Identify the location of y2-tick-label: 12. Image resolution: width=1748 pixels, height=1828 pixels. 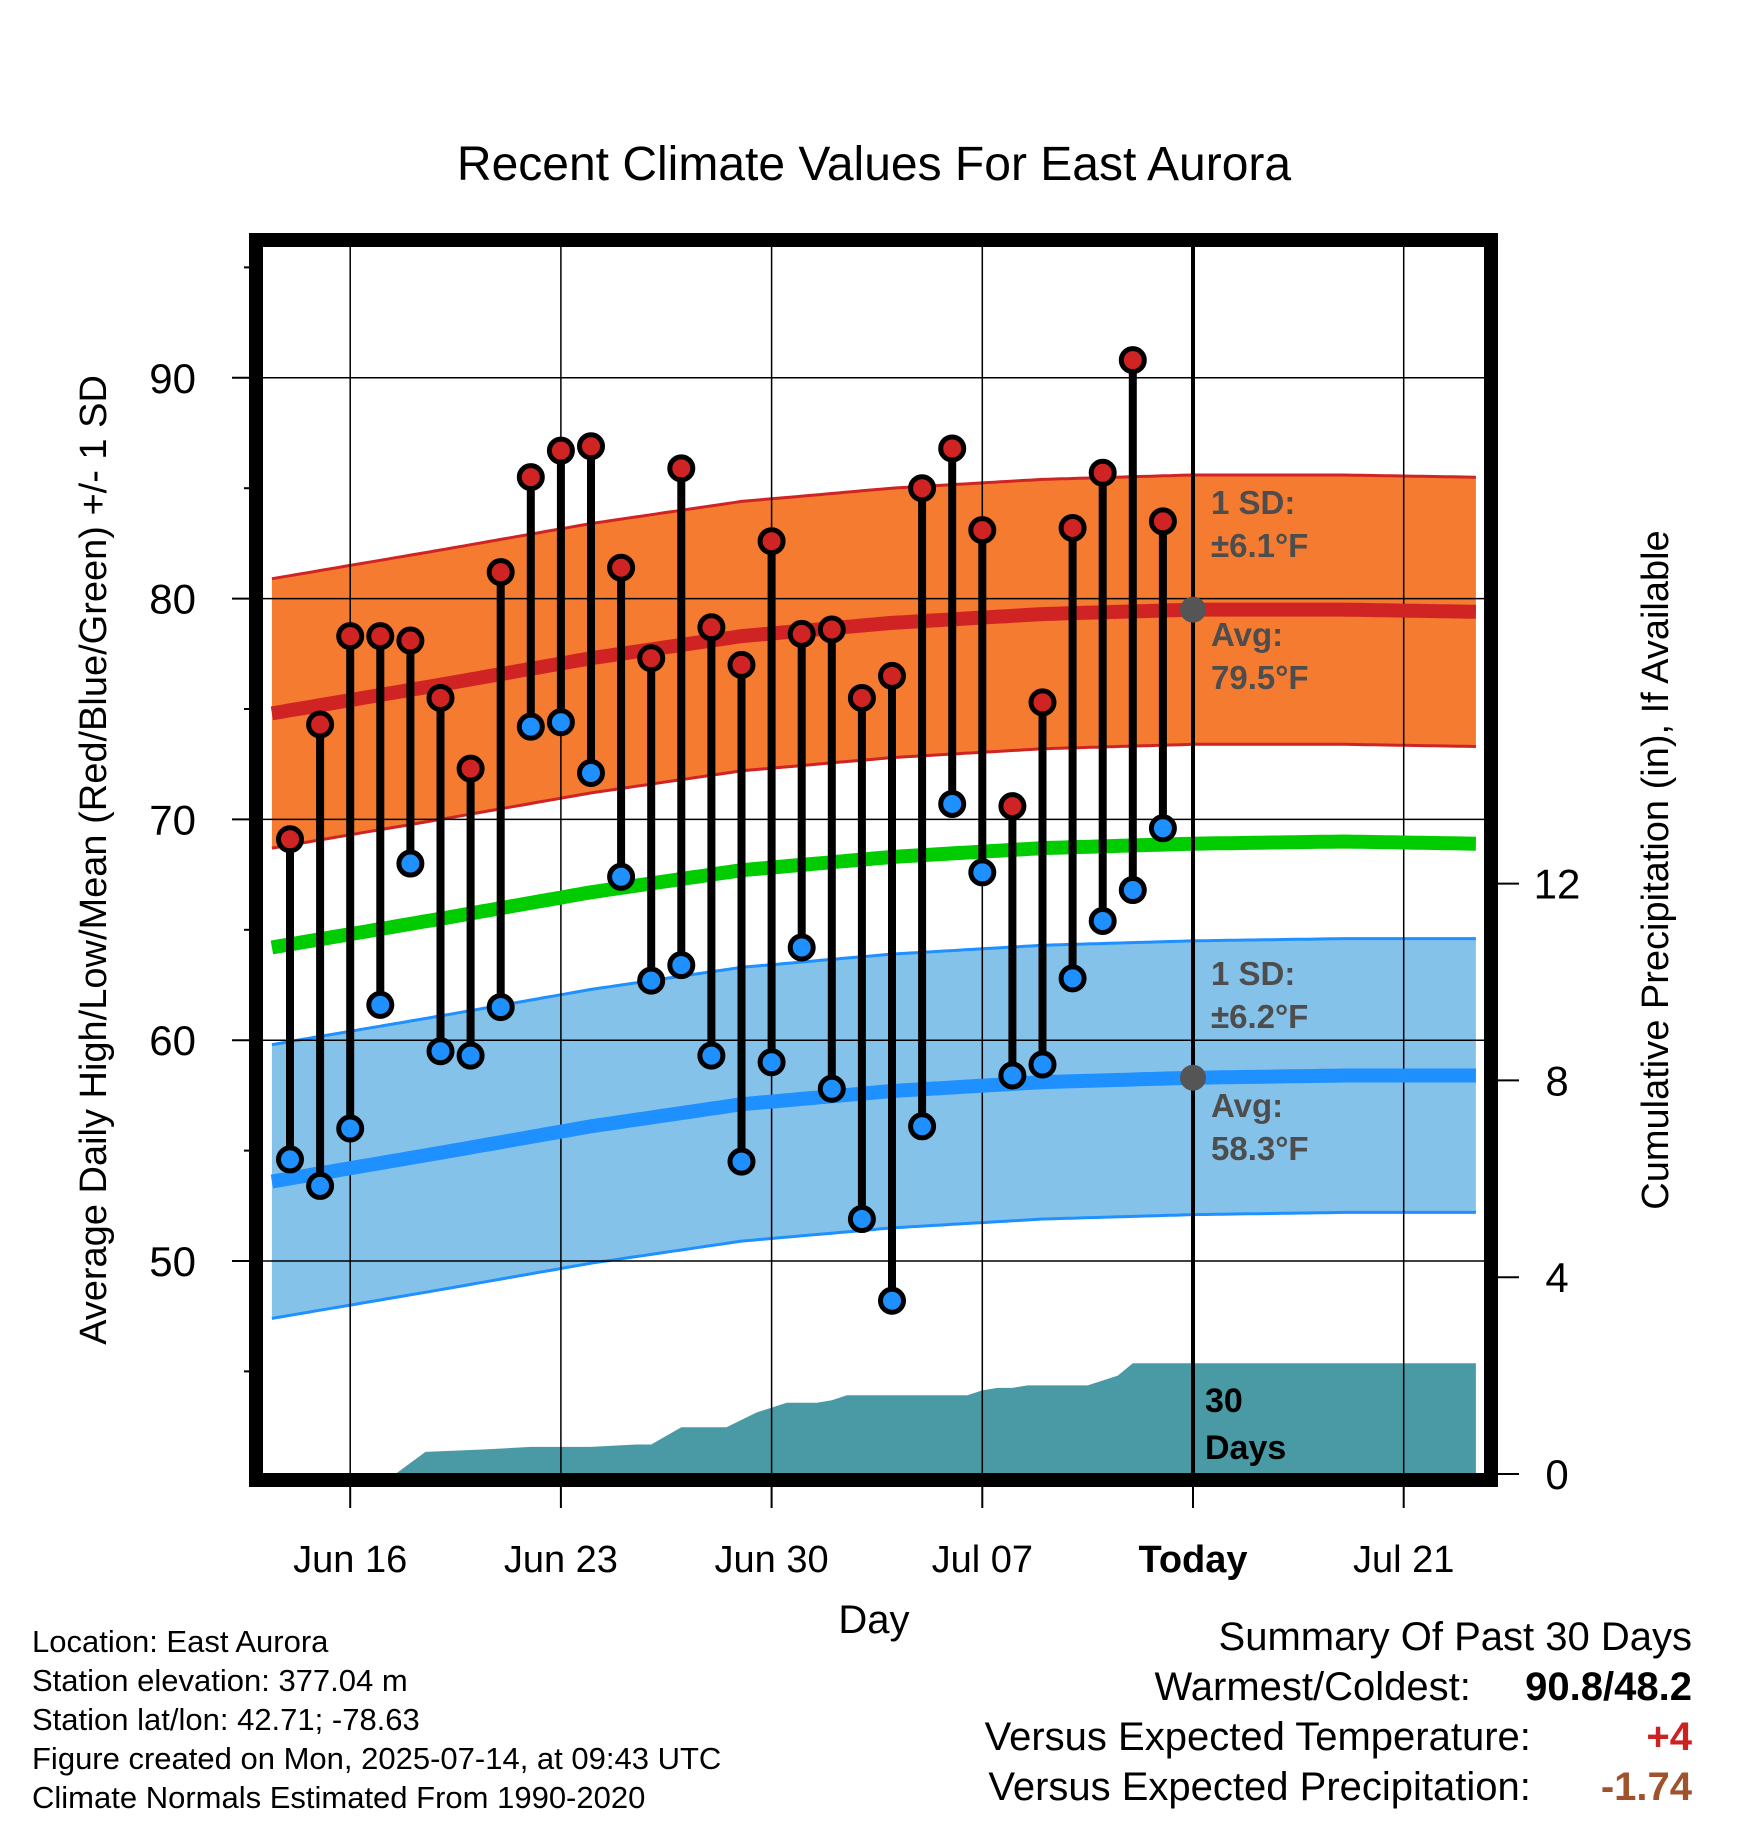
(1557, 884).